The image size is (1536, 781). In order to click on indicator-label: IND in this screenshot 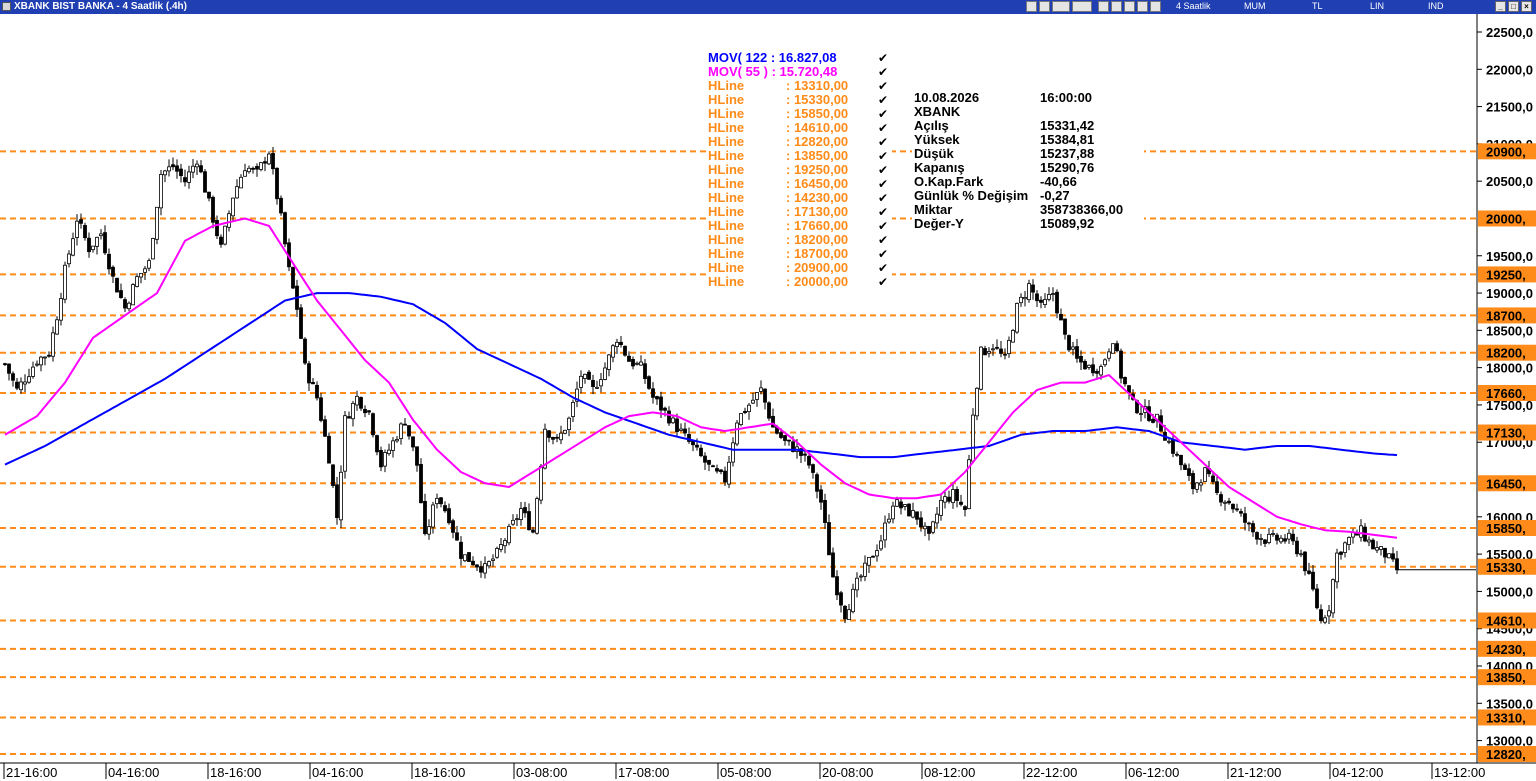, I will do `click(1436, 6)`.